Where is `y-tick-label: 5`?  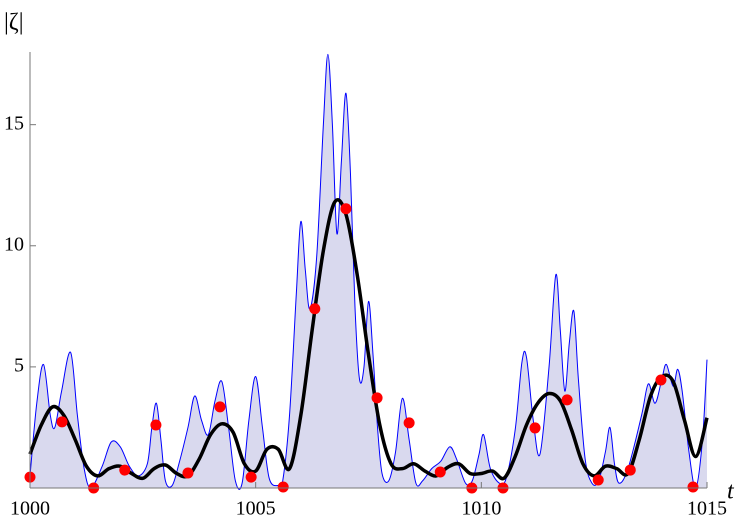 y-tick-label: 5 is located at coordinates (19, 365).